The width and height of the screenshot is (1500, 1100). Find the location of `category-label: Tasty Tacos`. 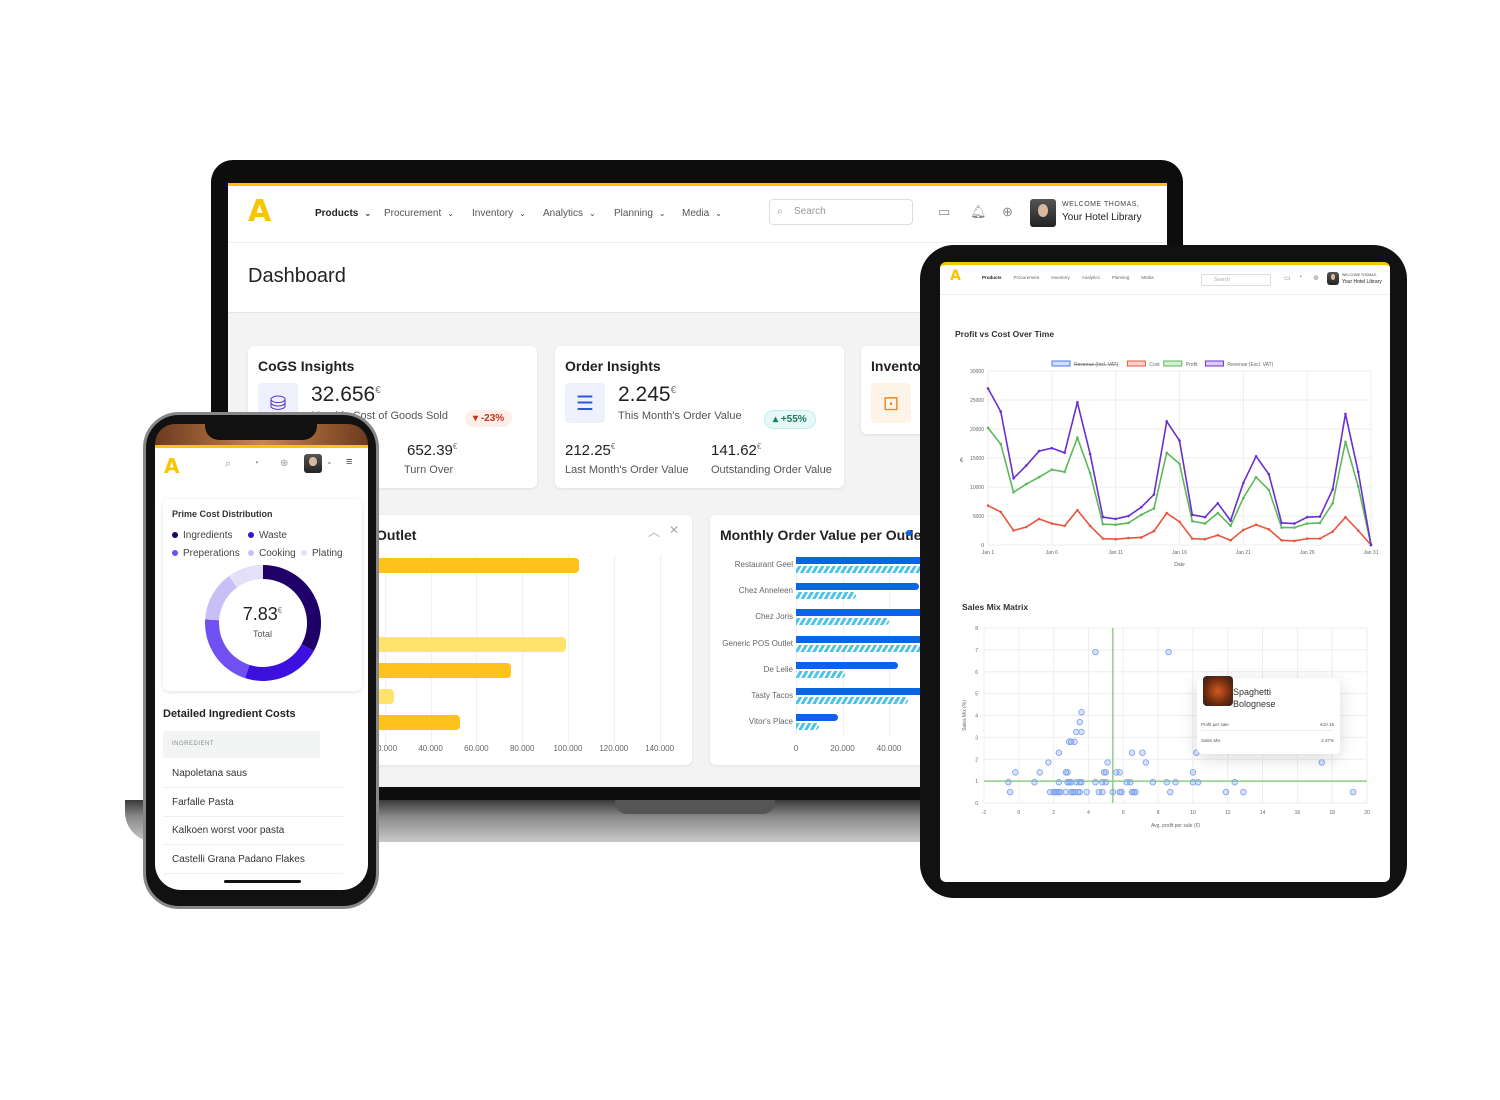

category-label: Tasty Tacos is located at coordinates (772, 695).